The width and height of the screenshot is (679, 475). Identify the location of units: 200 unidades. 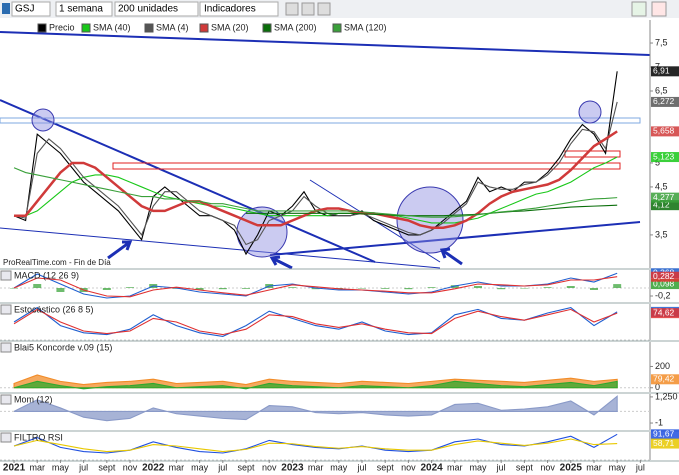
(148, 9).